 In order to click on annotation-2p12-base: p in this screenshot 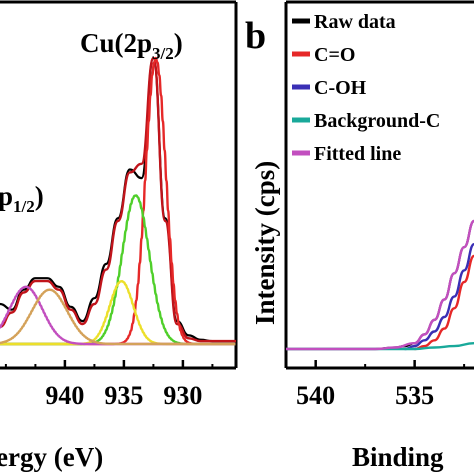, I will do `click(6, 196)`.